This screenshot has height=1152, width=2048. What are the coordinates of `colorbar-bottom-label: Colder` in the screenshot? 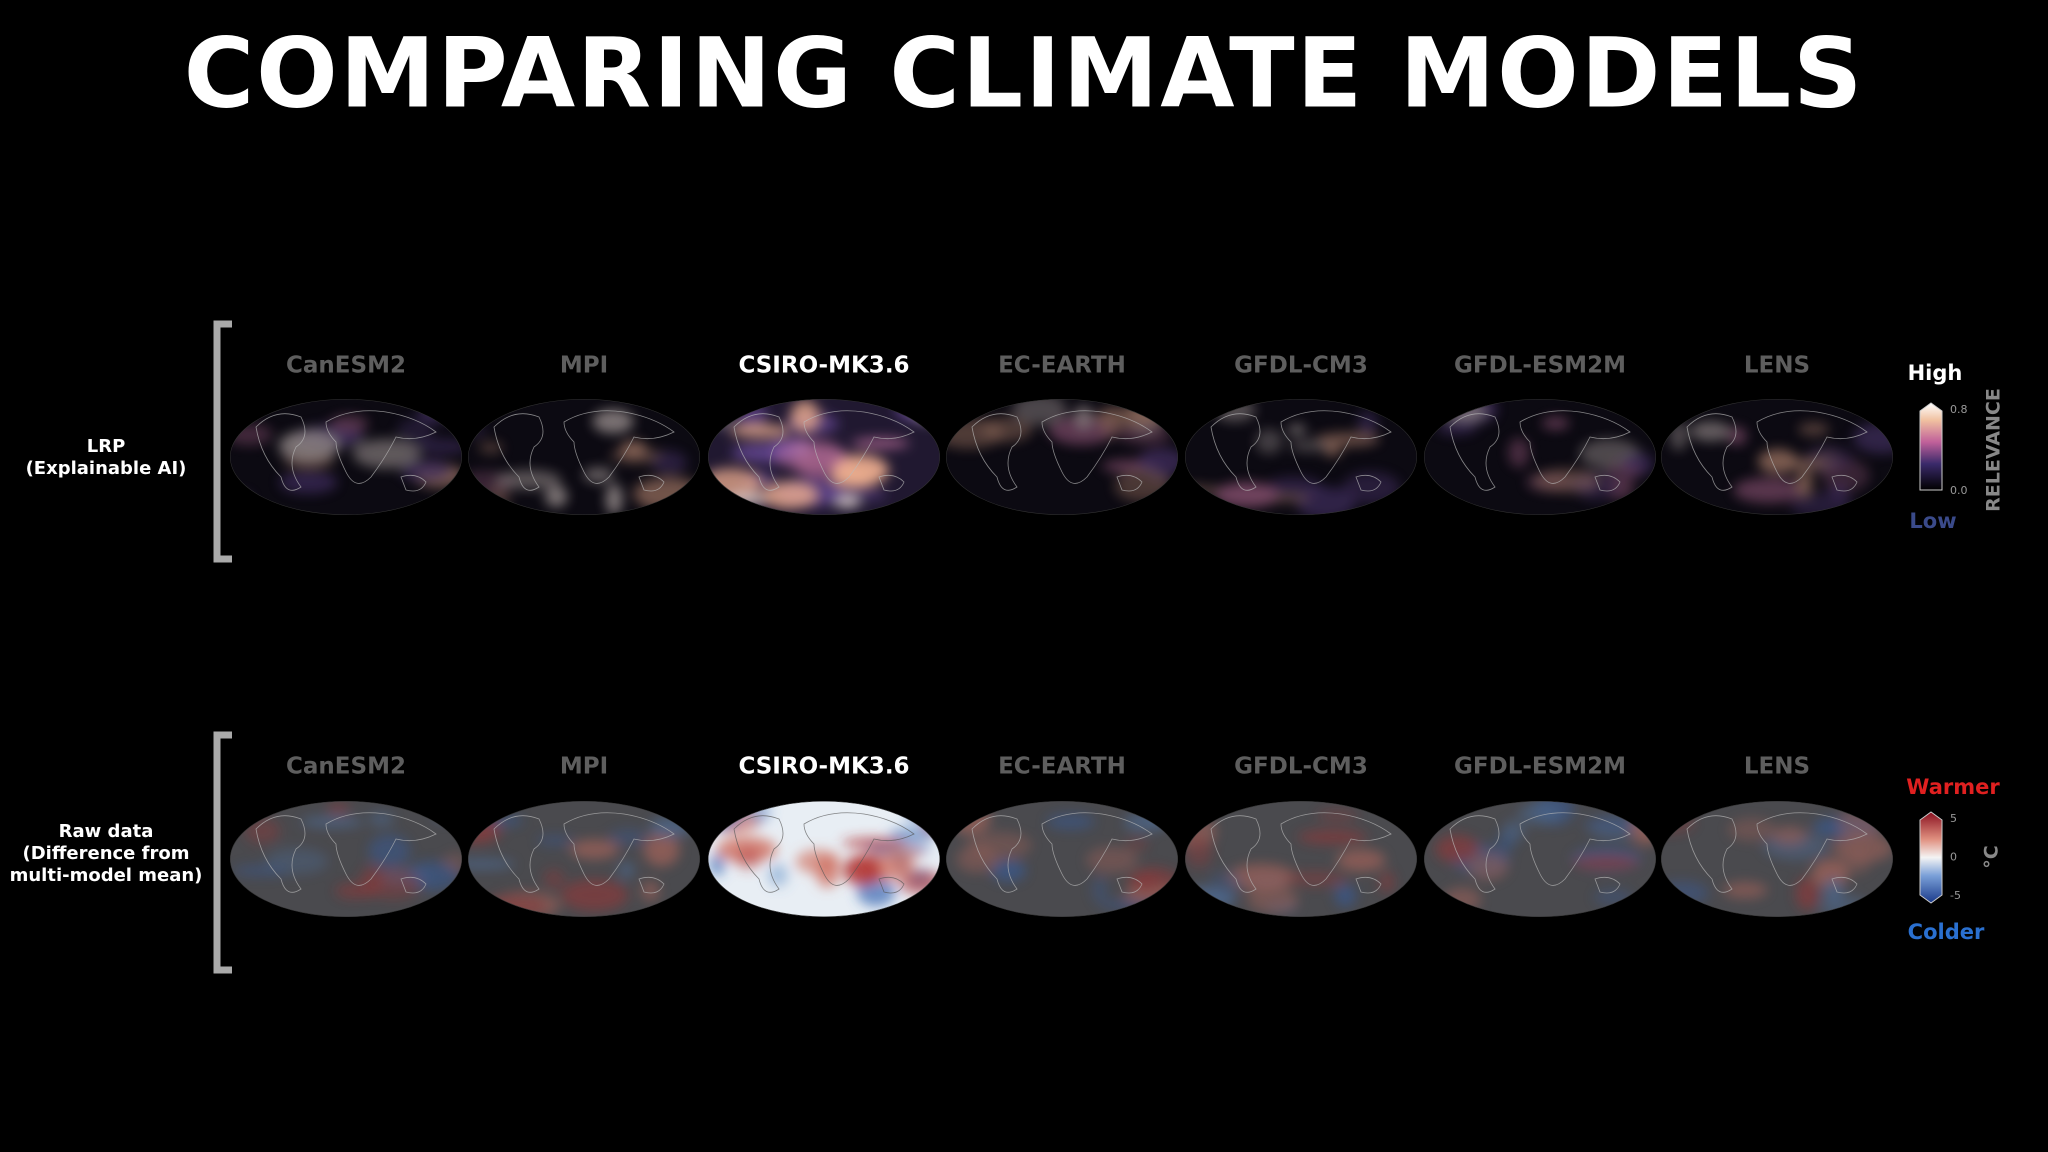 It's located at (1946, 932).